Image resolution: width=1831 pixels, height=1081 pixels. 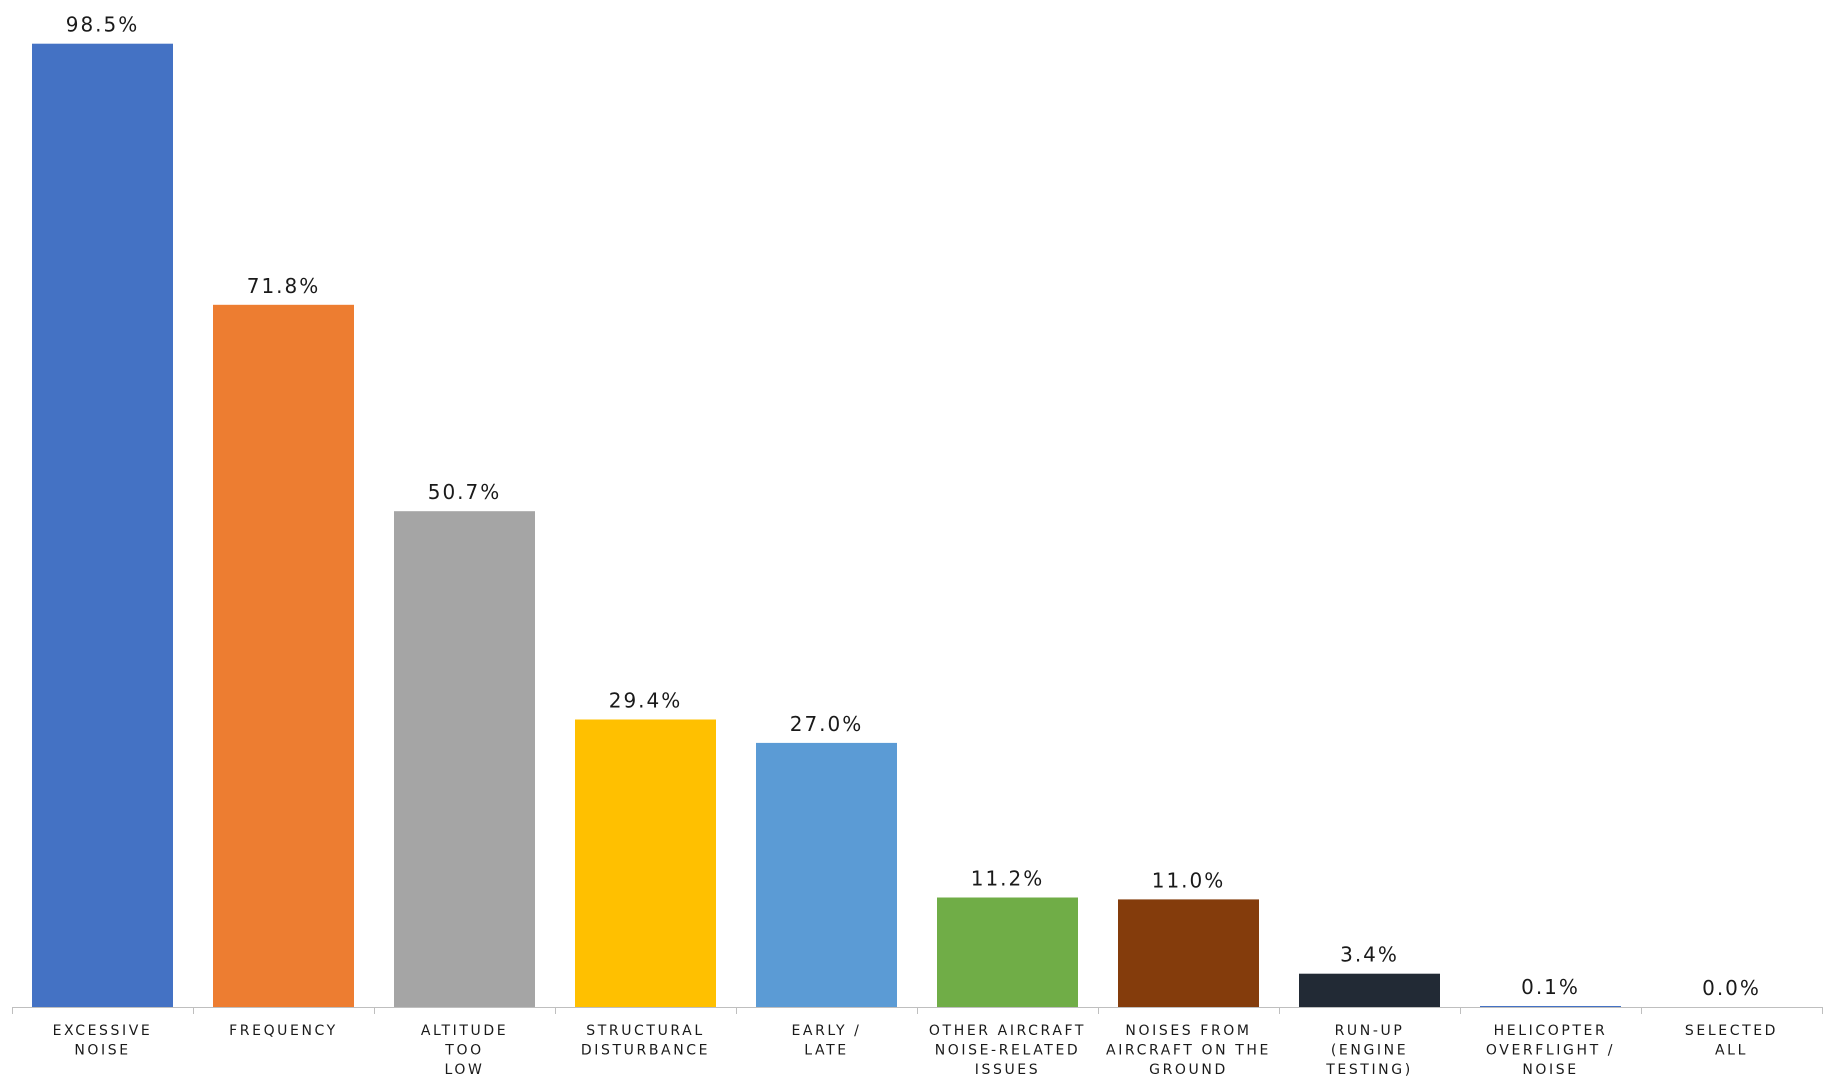 I want to click on category-label-line: HELICOPTER, so click(x=1551, y=1031).